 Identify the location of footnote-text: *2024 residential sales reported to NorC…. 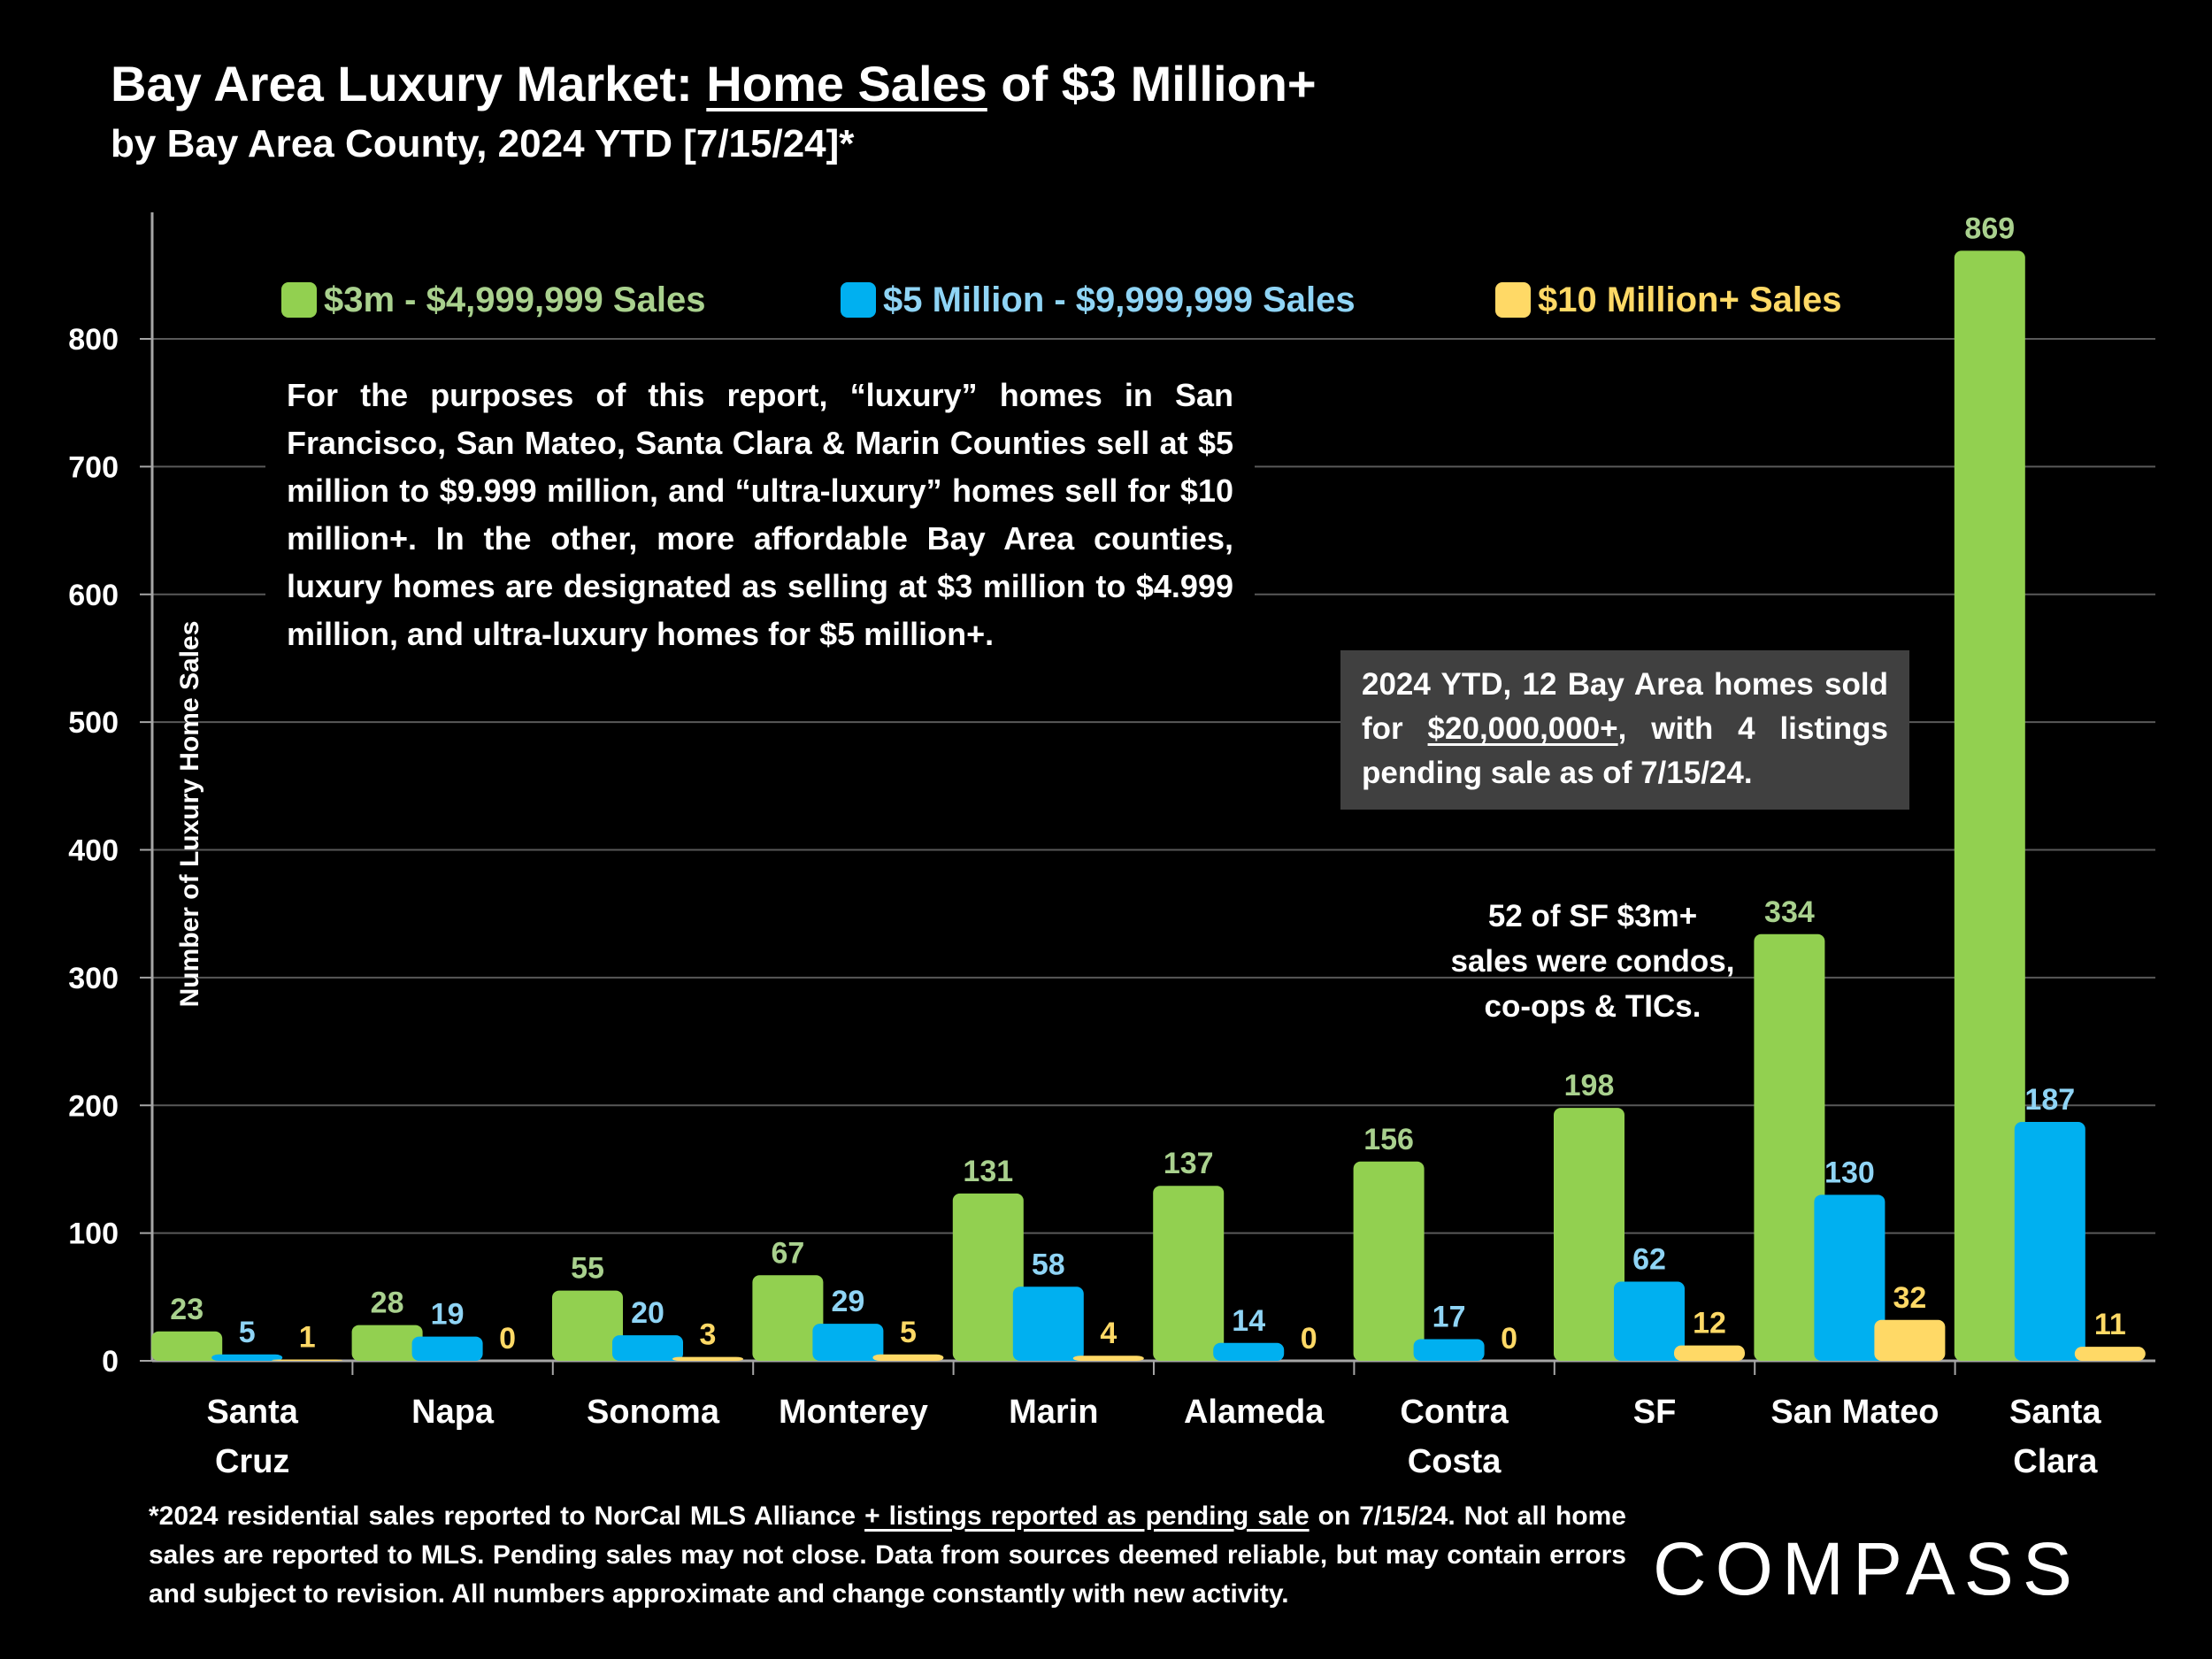
(507, 1517).